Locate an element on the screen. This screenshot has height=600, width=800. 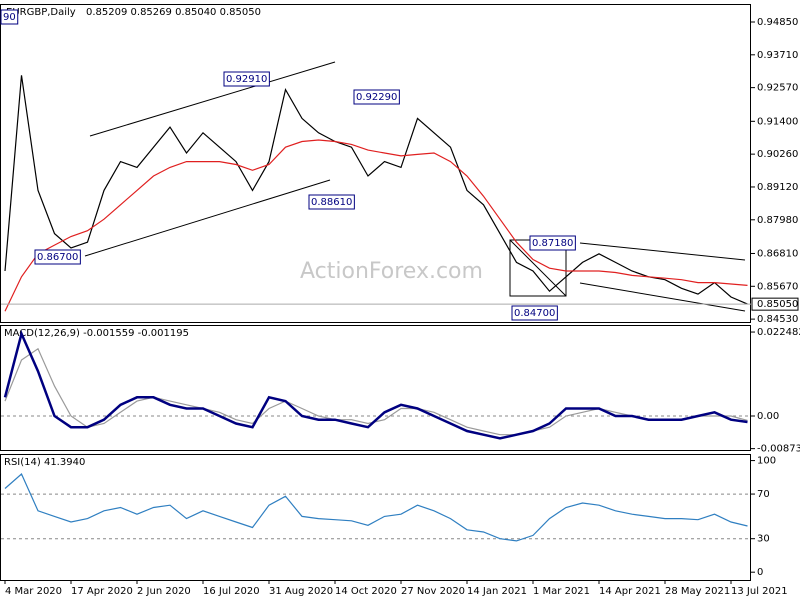
y-tick-label: -0.008736 is located at coordinates (778, 449).